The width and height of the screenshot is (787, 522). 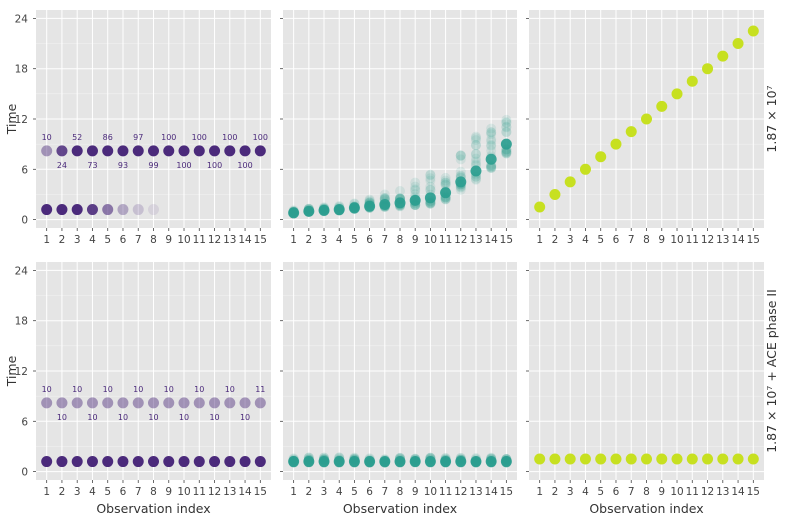 What do you see at coordinates (24, 170) in the screenshot?
I see `y-tick-label: 6` at bounding box center [24, 170].